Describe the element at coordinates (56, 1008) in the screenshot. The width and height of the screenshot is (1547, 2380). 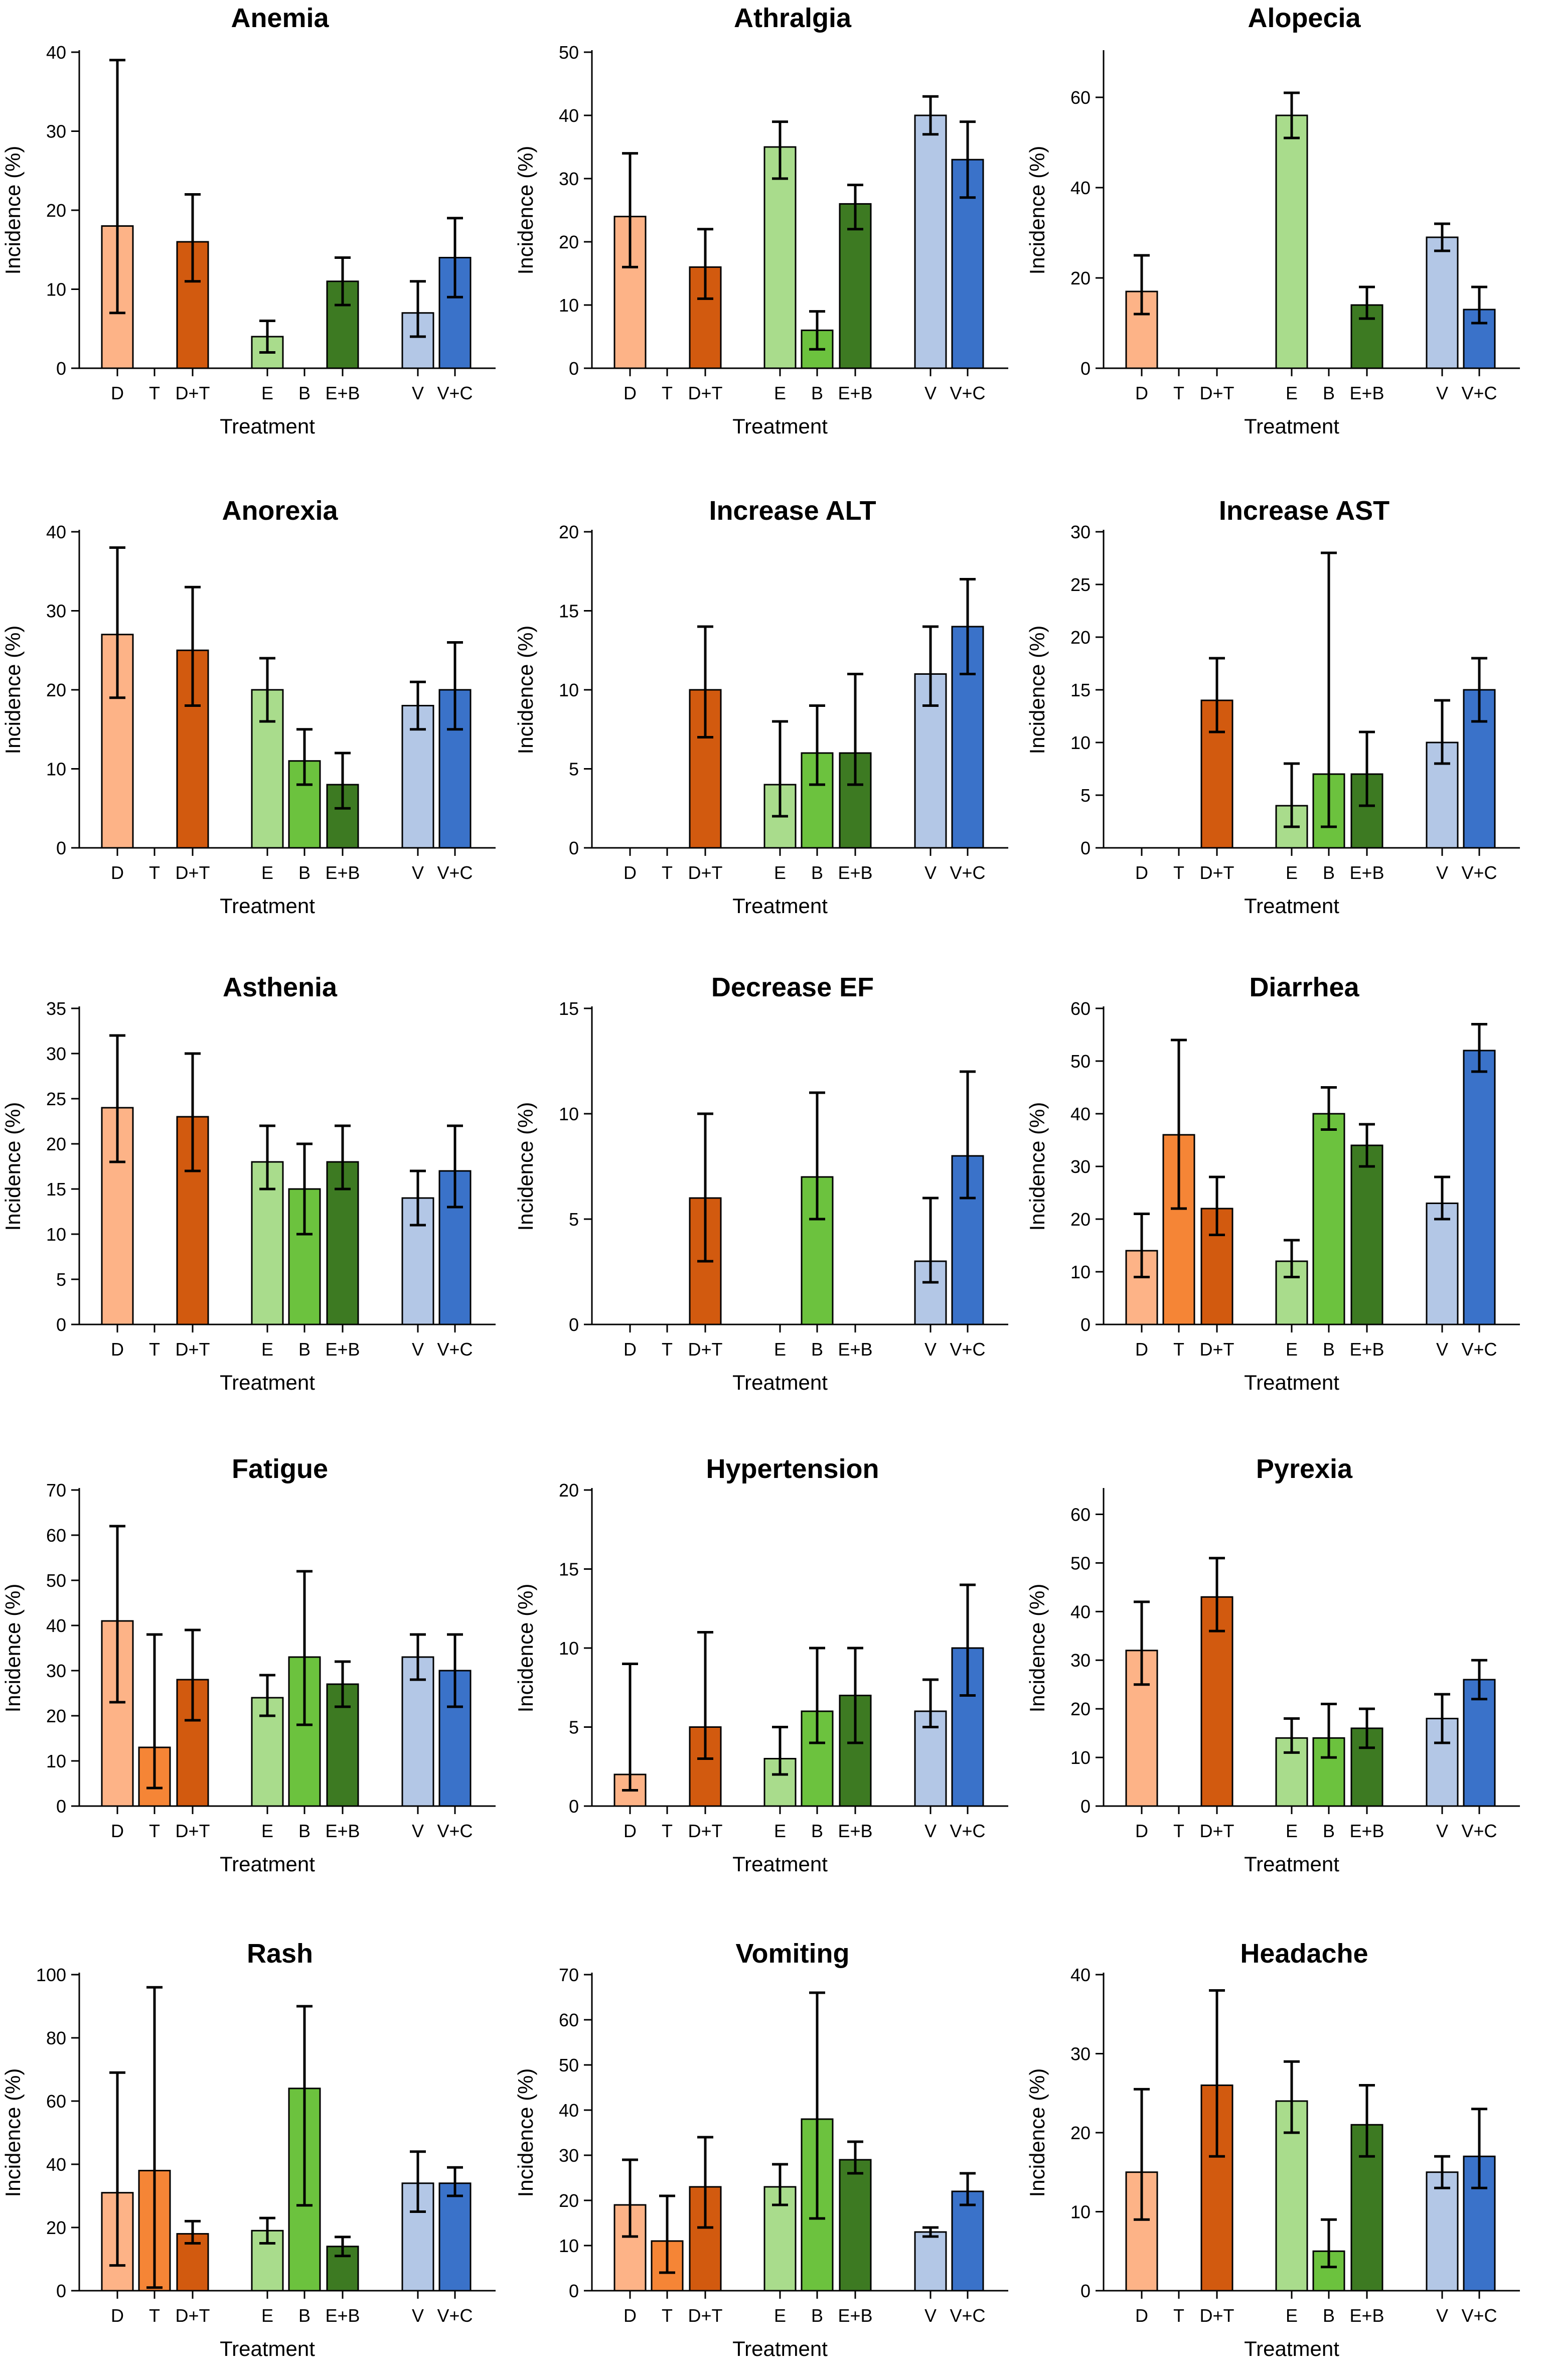
I see `y-tick-label: 35` at that location.